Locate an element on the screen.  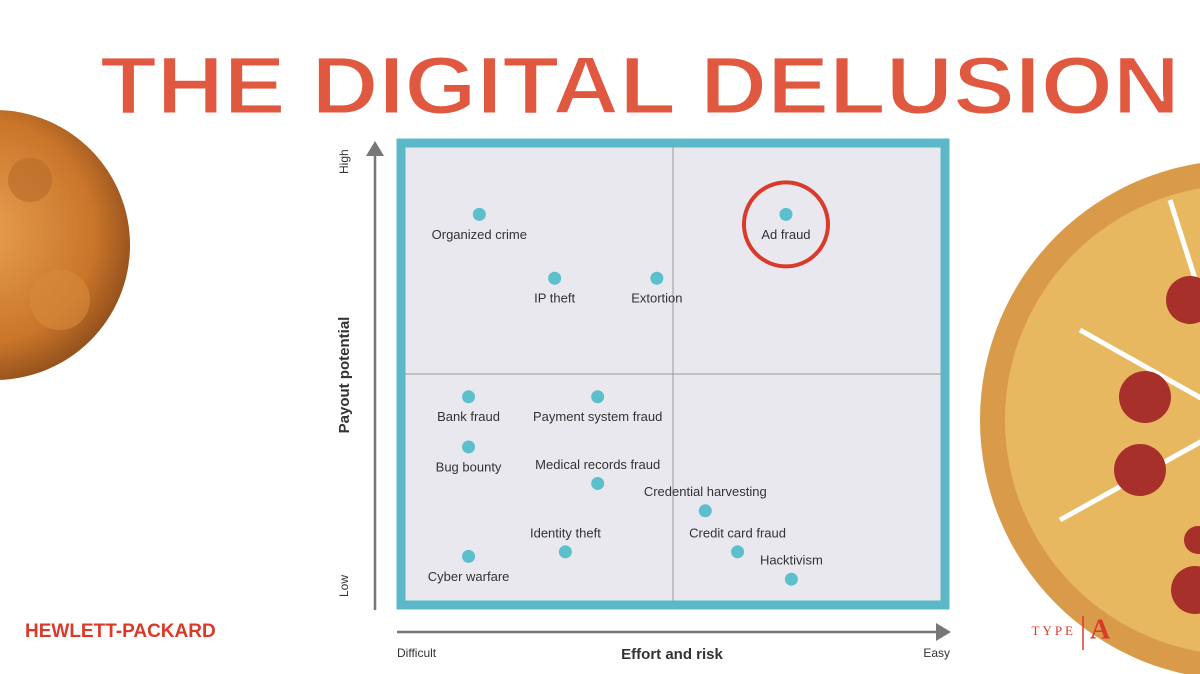
brand-right: TYPE A is located at coordinates (1071, 632).